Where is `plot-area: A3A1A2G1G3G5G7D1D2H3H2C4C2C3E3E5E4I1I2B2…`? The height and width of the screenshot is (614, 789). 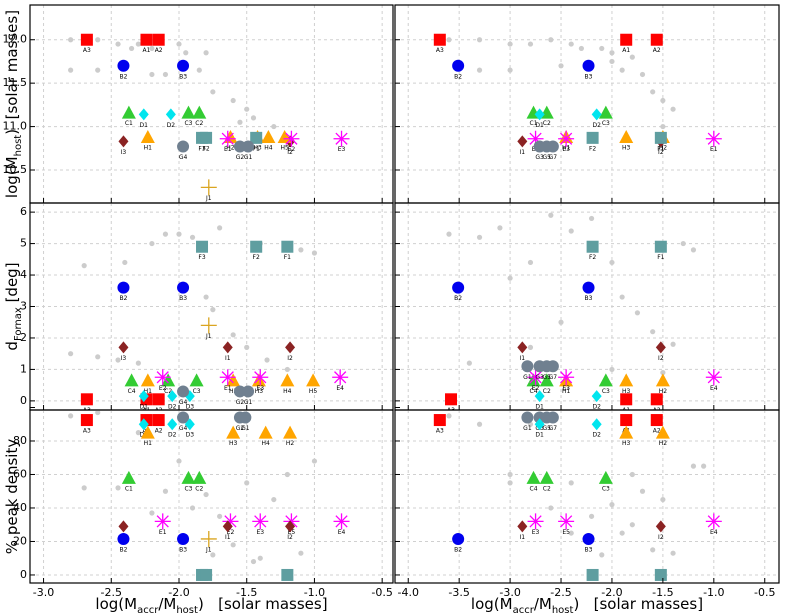
plot-area: A3A1A2G1G3G5G7D1D2H3H2C4C2C3E3E5E4I1I2B2… is located at coordinates (587, 496).